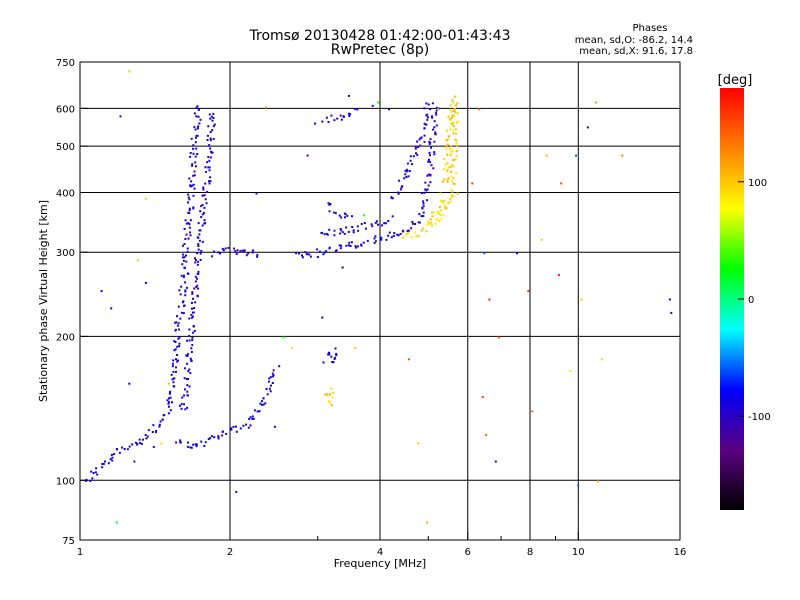  Describe the element at coordinates (80, 552) in the screenshot. I see `x-tick-label: 1` at that location.